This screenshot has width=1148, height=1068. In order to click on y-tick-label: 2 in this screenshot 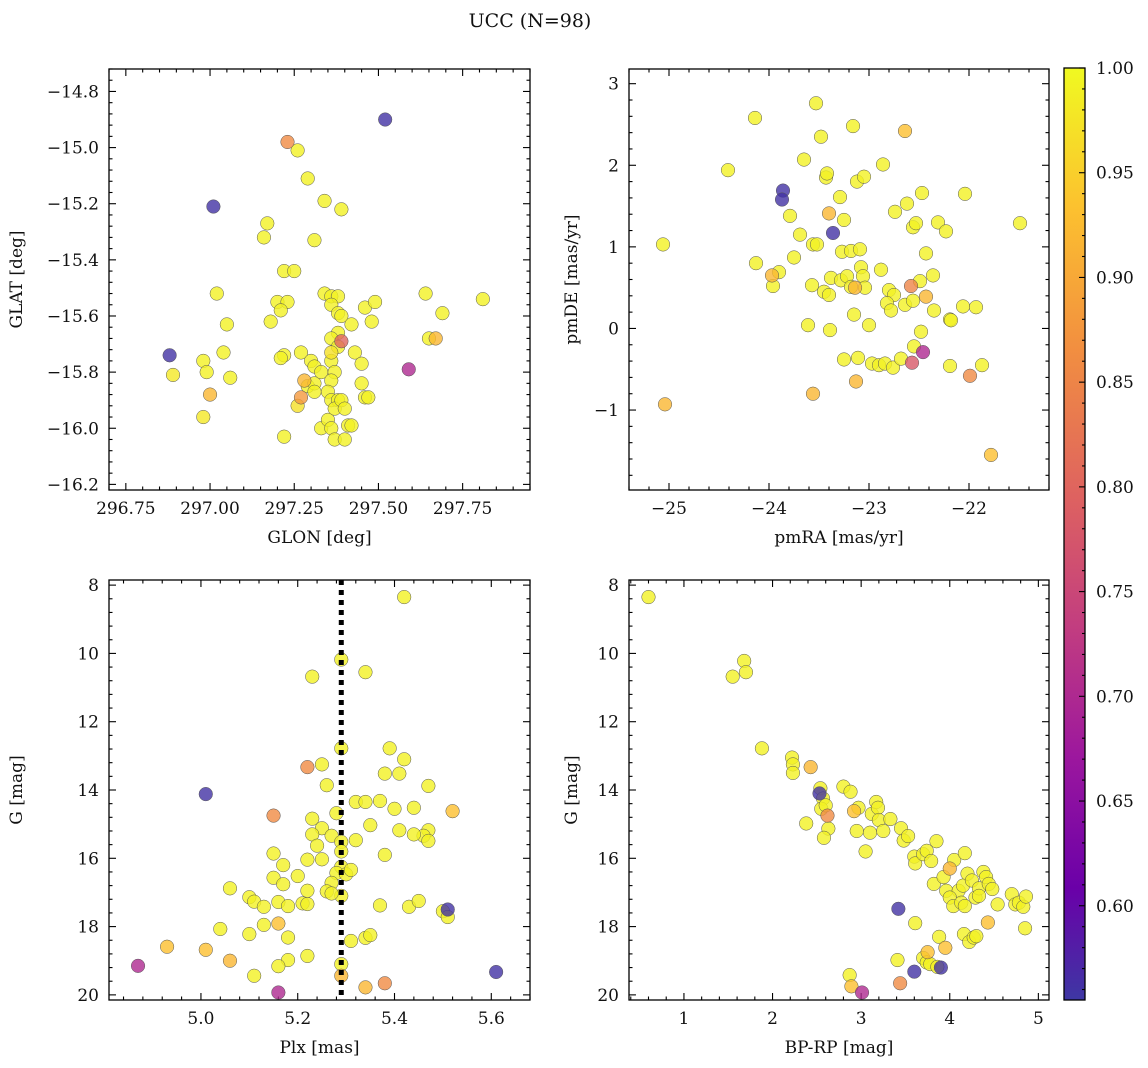, I will do `click(613, 166)`.